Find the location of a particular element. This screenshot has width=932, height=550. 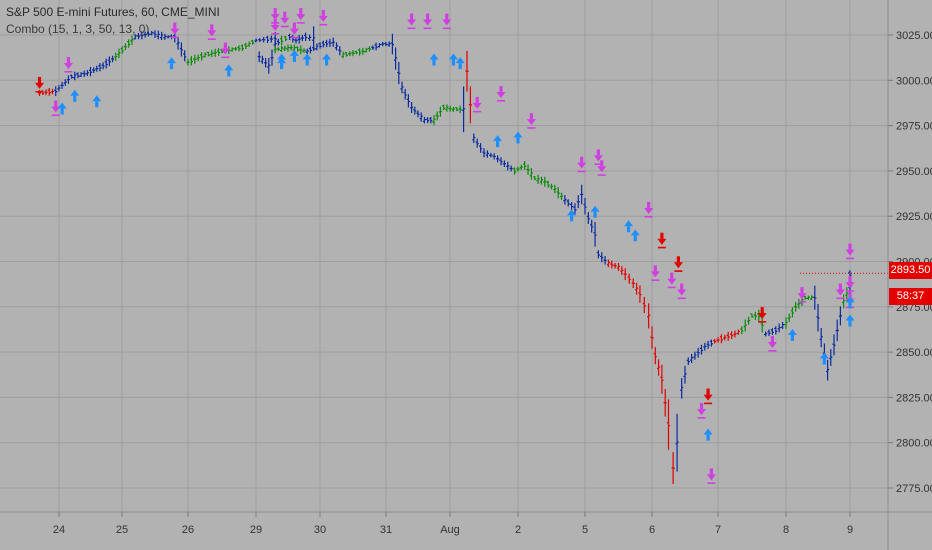

time-tick-label: 31 is located at coordinates (386, 530).